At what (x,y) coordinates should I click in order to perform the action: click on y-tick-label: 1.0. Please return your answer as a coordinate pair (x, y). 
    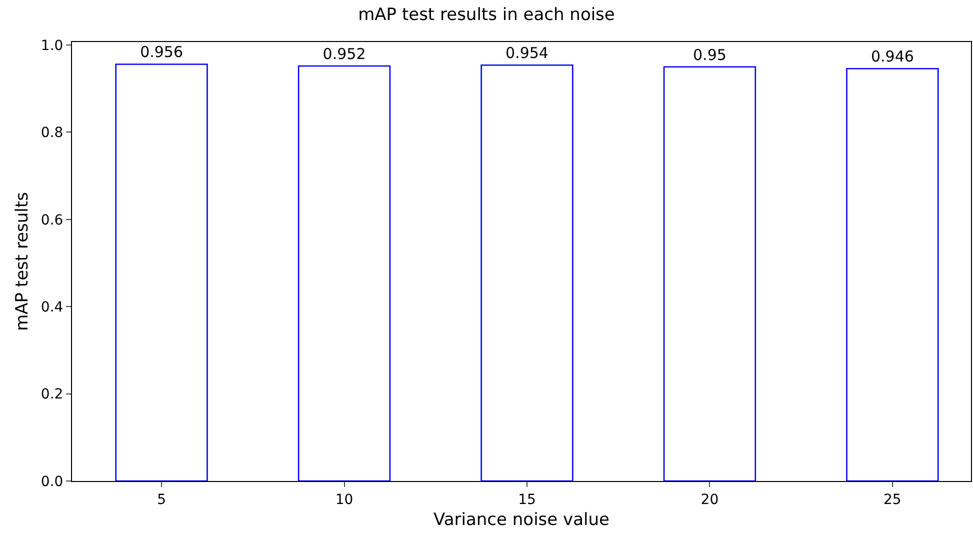
    Looking at the image, I should click on (52, 46).